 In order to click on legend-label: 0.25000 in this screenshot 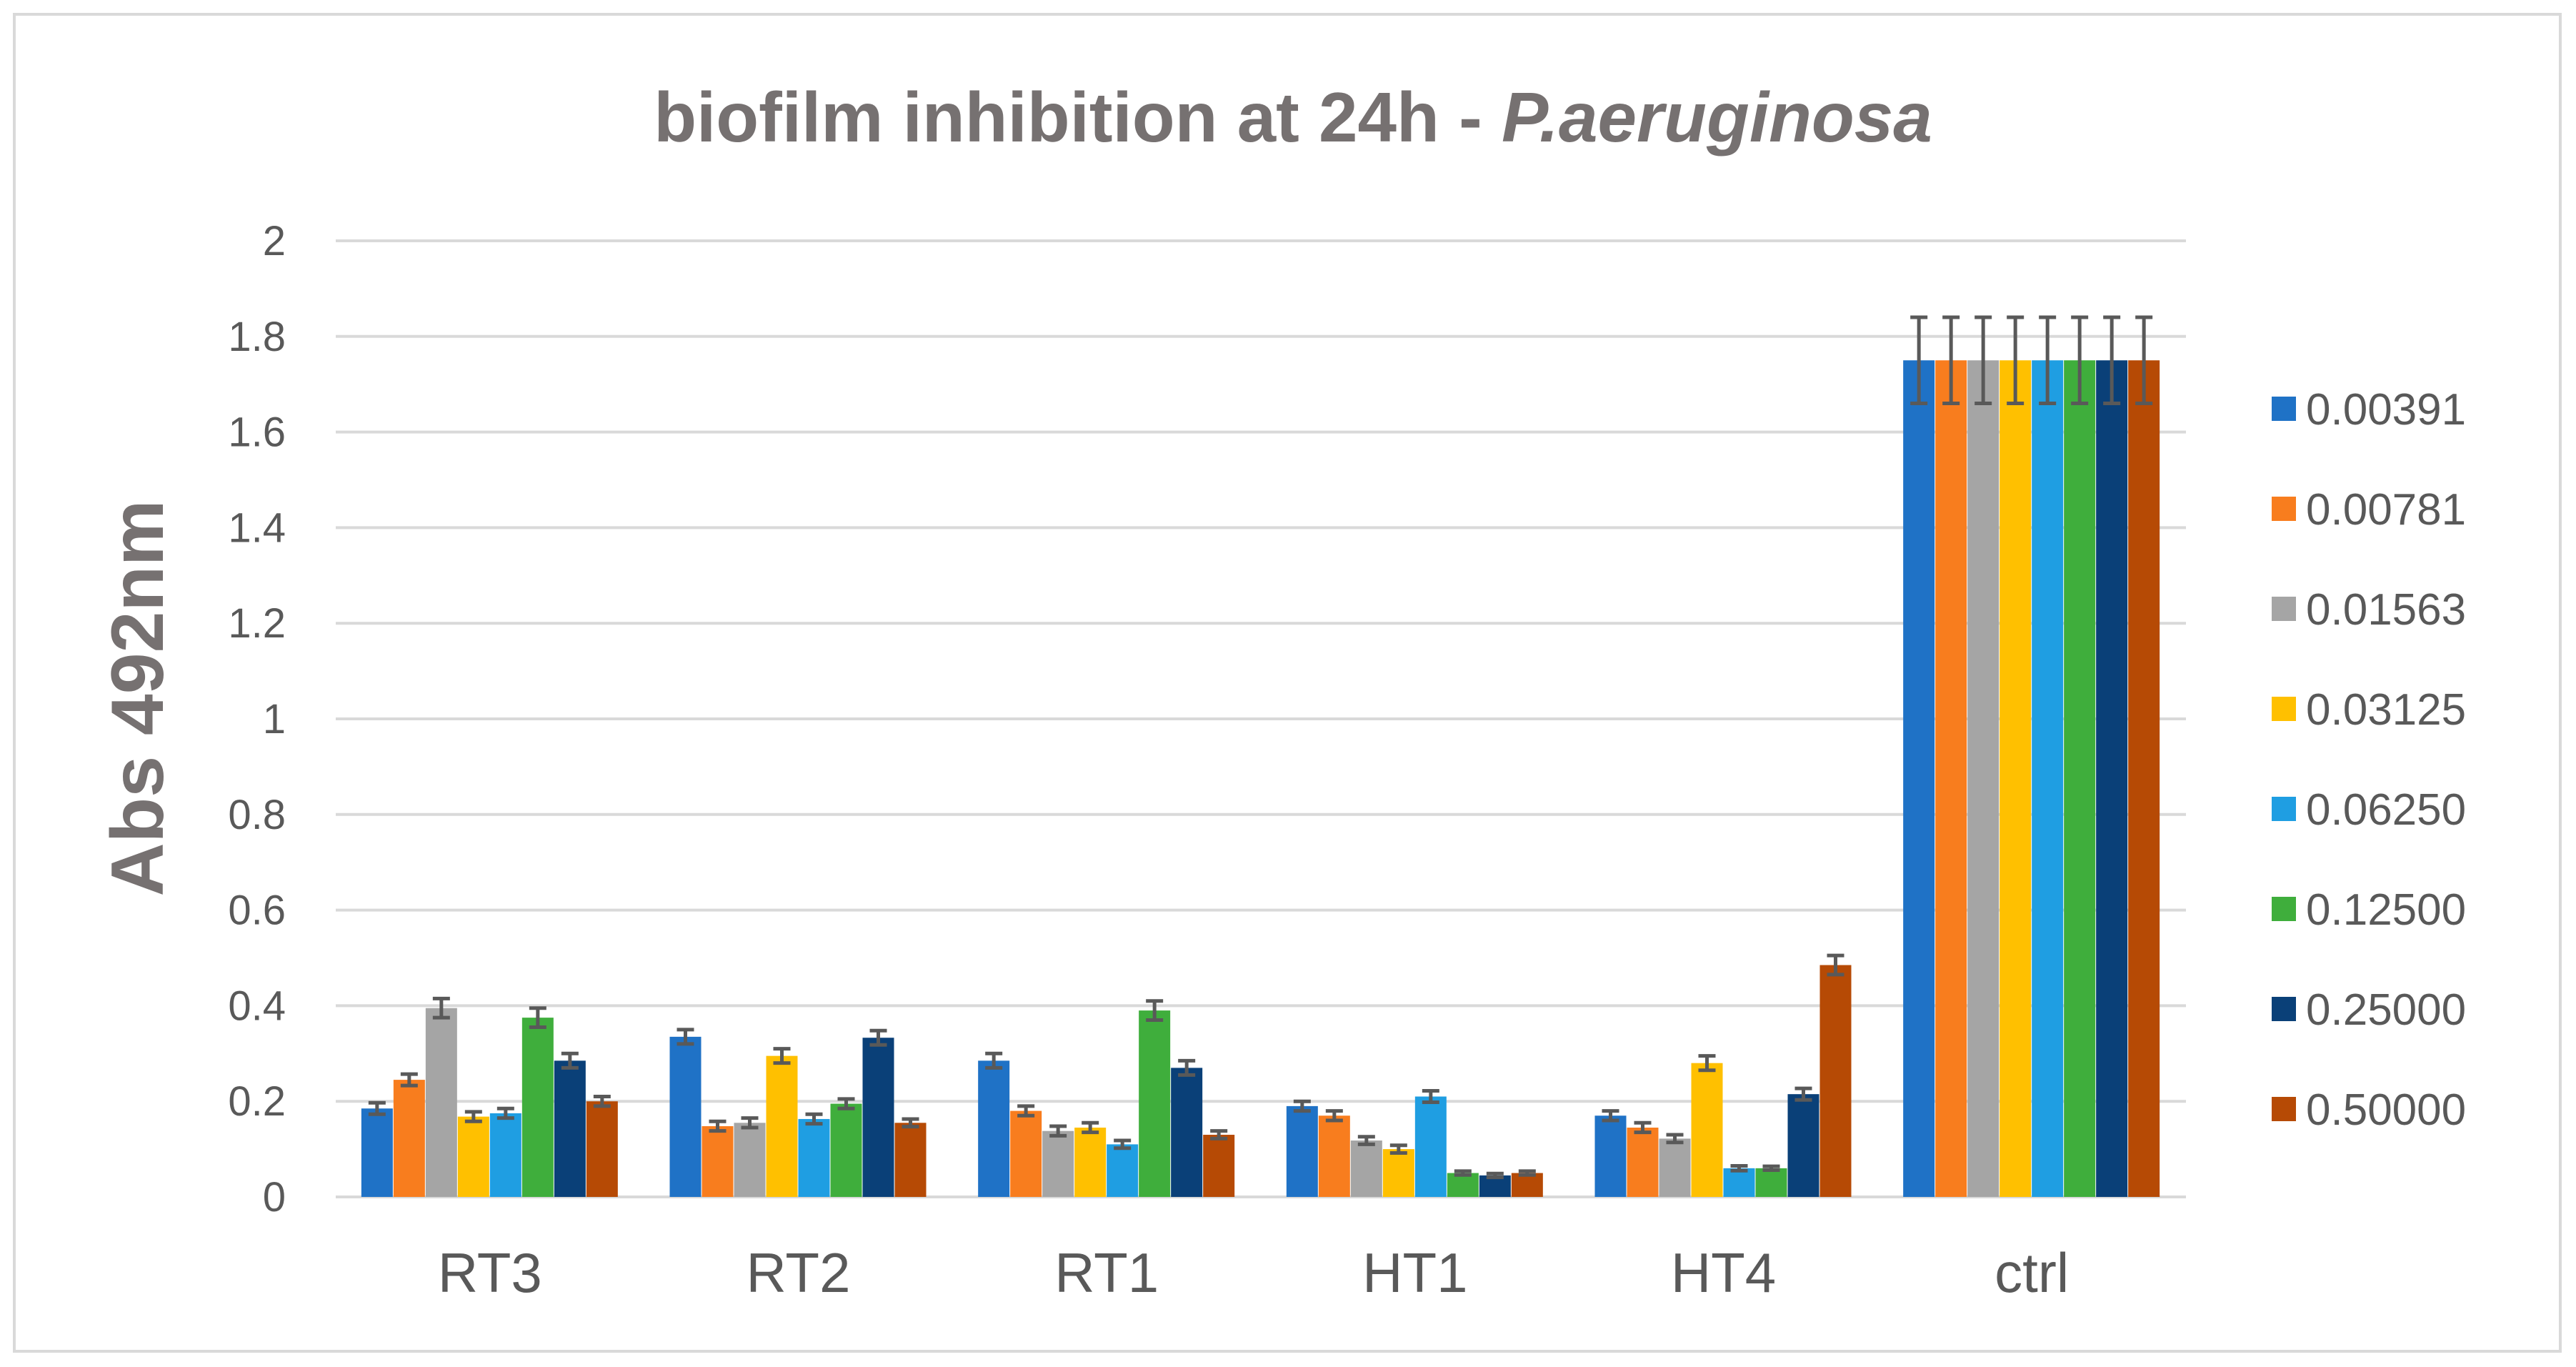, I will do `click(2386, 1010)`.